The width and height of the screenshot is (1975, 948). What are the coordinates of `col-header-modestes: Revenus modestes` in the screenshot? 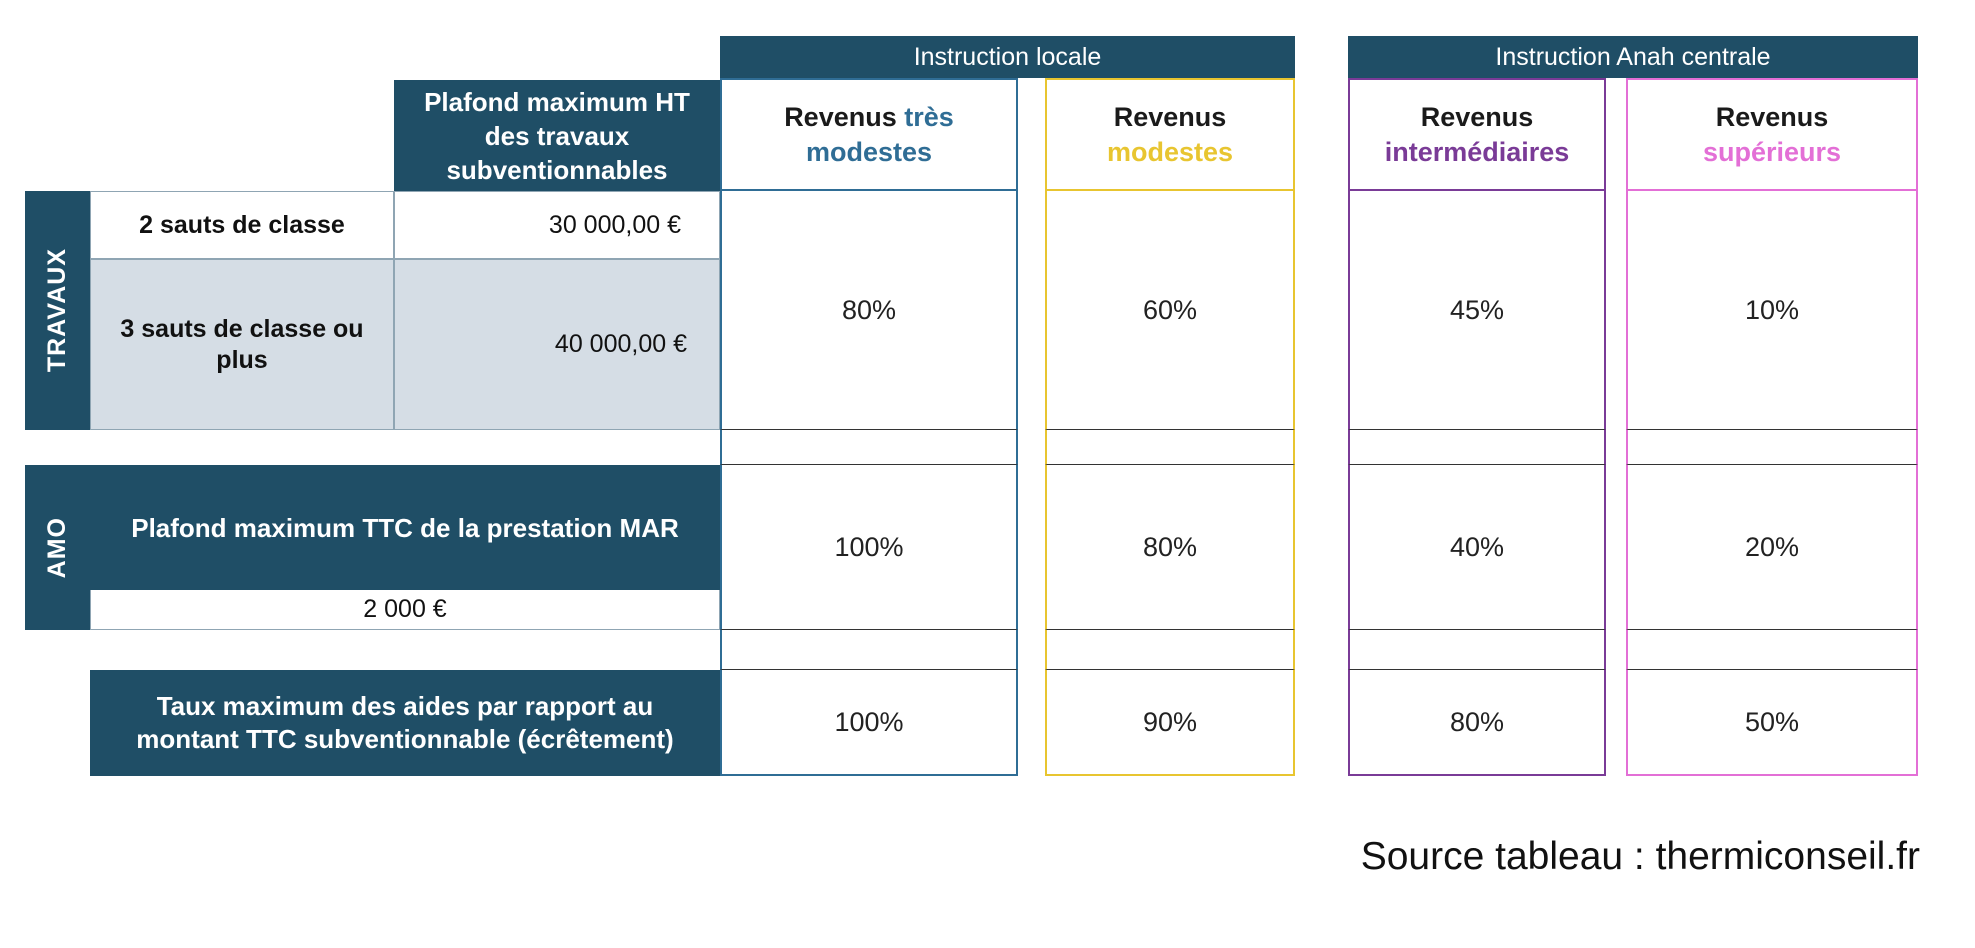 It's located at (1170, 134).